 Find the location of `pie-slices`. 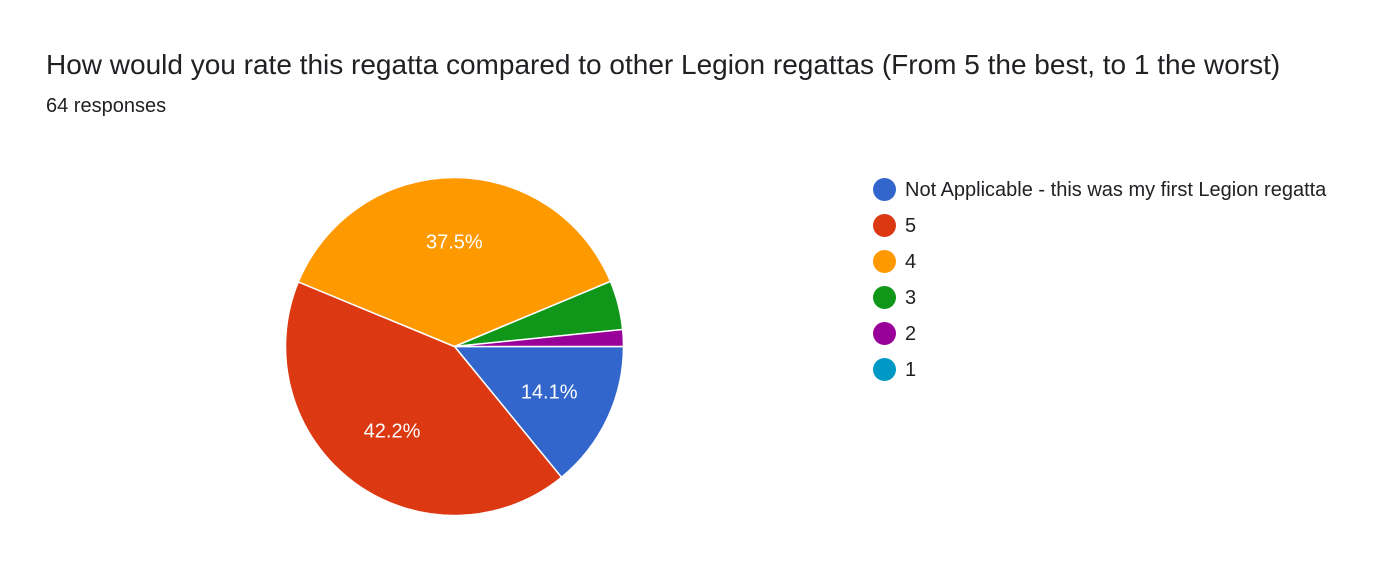

pie-slices is located at coordinates (454, 346).